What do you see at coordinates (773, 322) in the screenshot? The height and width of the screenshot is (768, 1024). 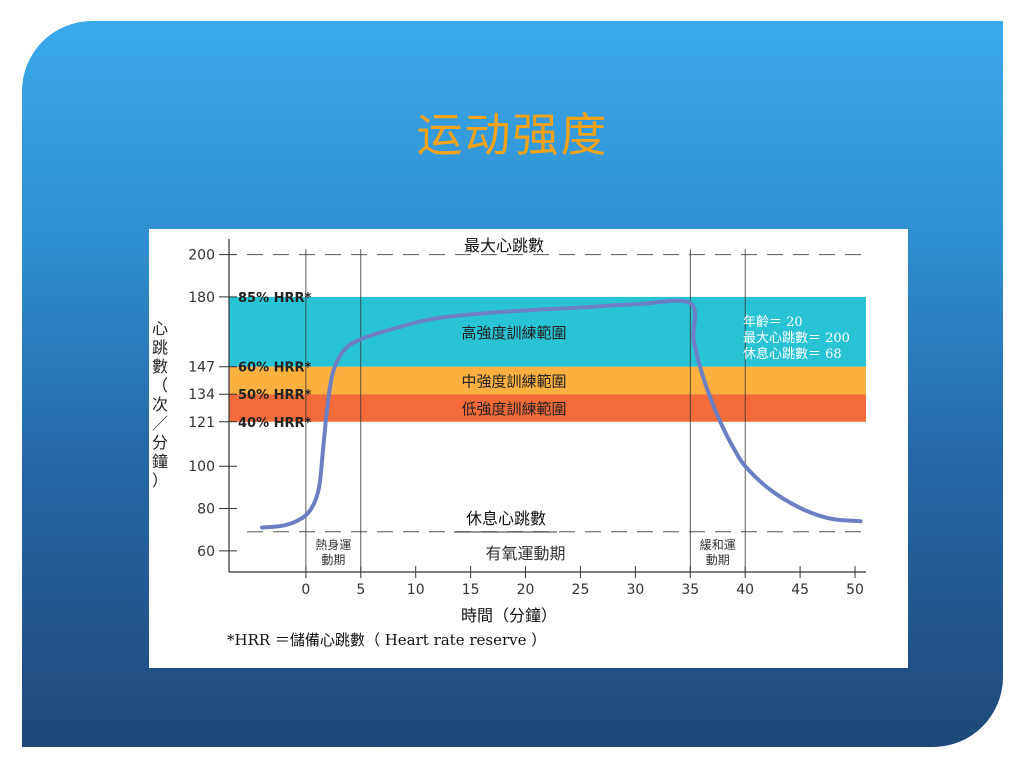 I see `info-line-1: 年齡＝ 20` at bounding box center [773, 322].